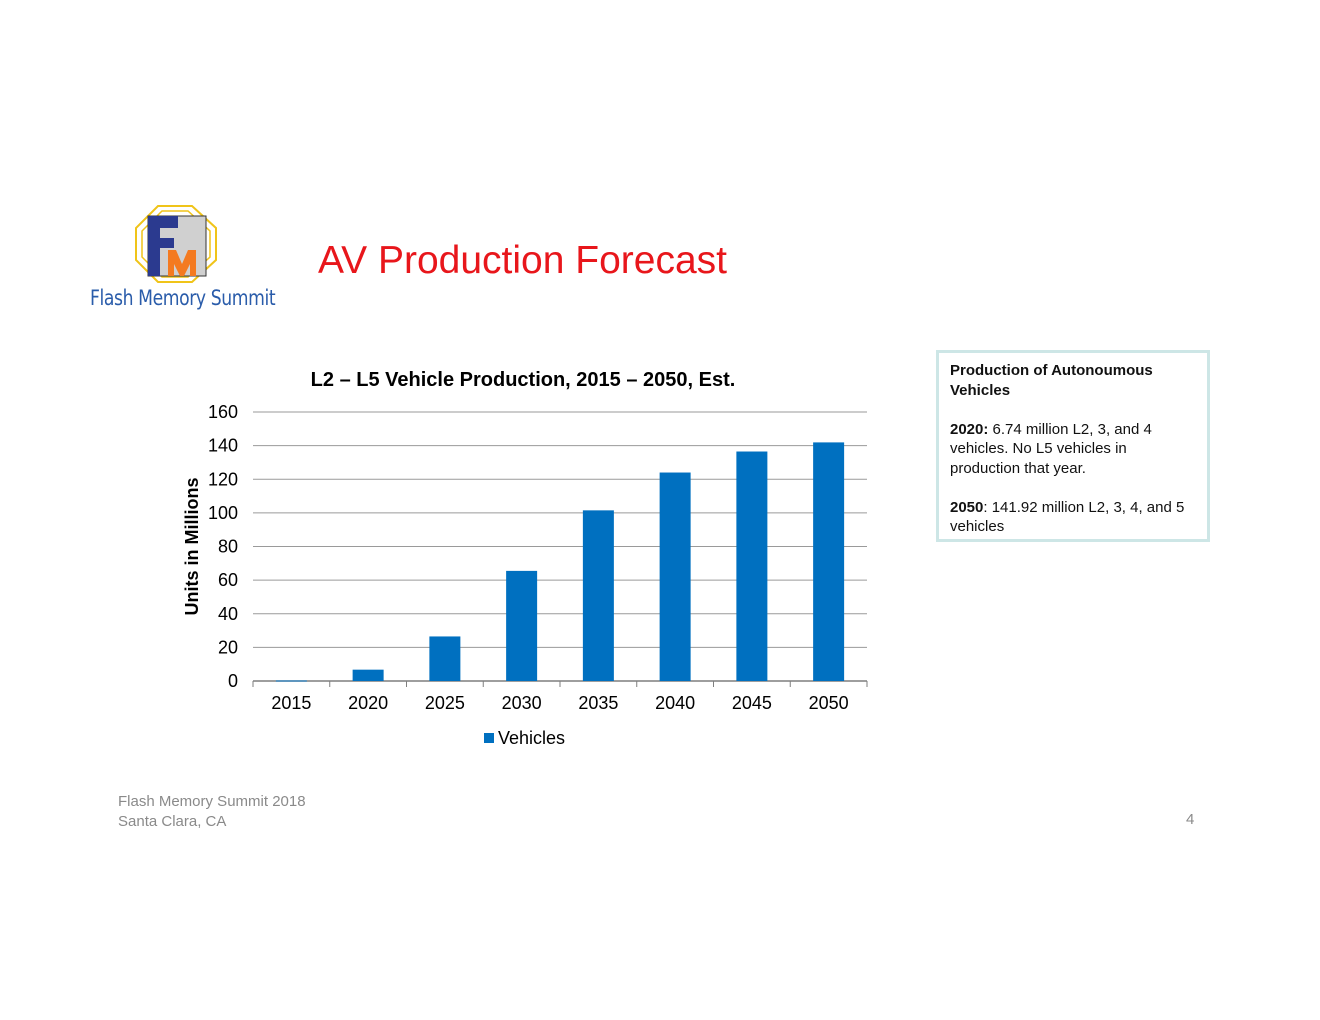 This screenshot has width=1320, height=1020. What do you see at coordinates (531, 738) in the screenshot?
I see `legend-label: Vehicles` at bounding box center [531, 738].